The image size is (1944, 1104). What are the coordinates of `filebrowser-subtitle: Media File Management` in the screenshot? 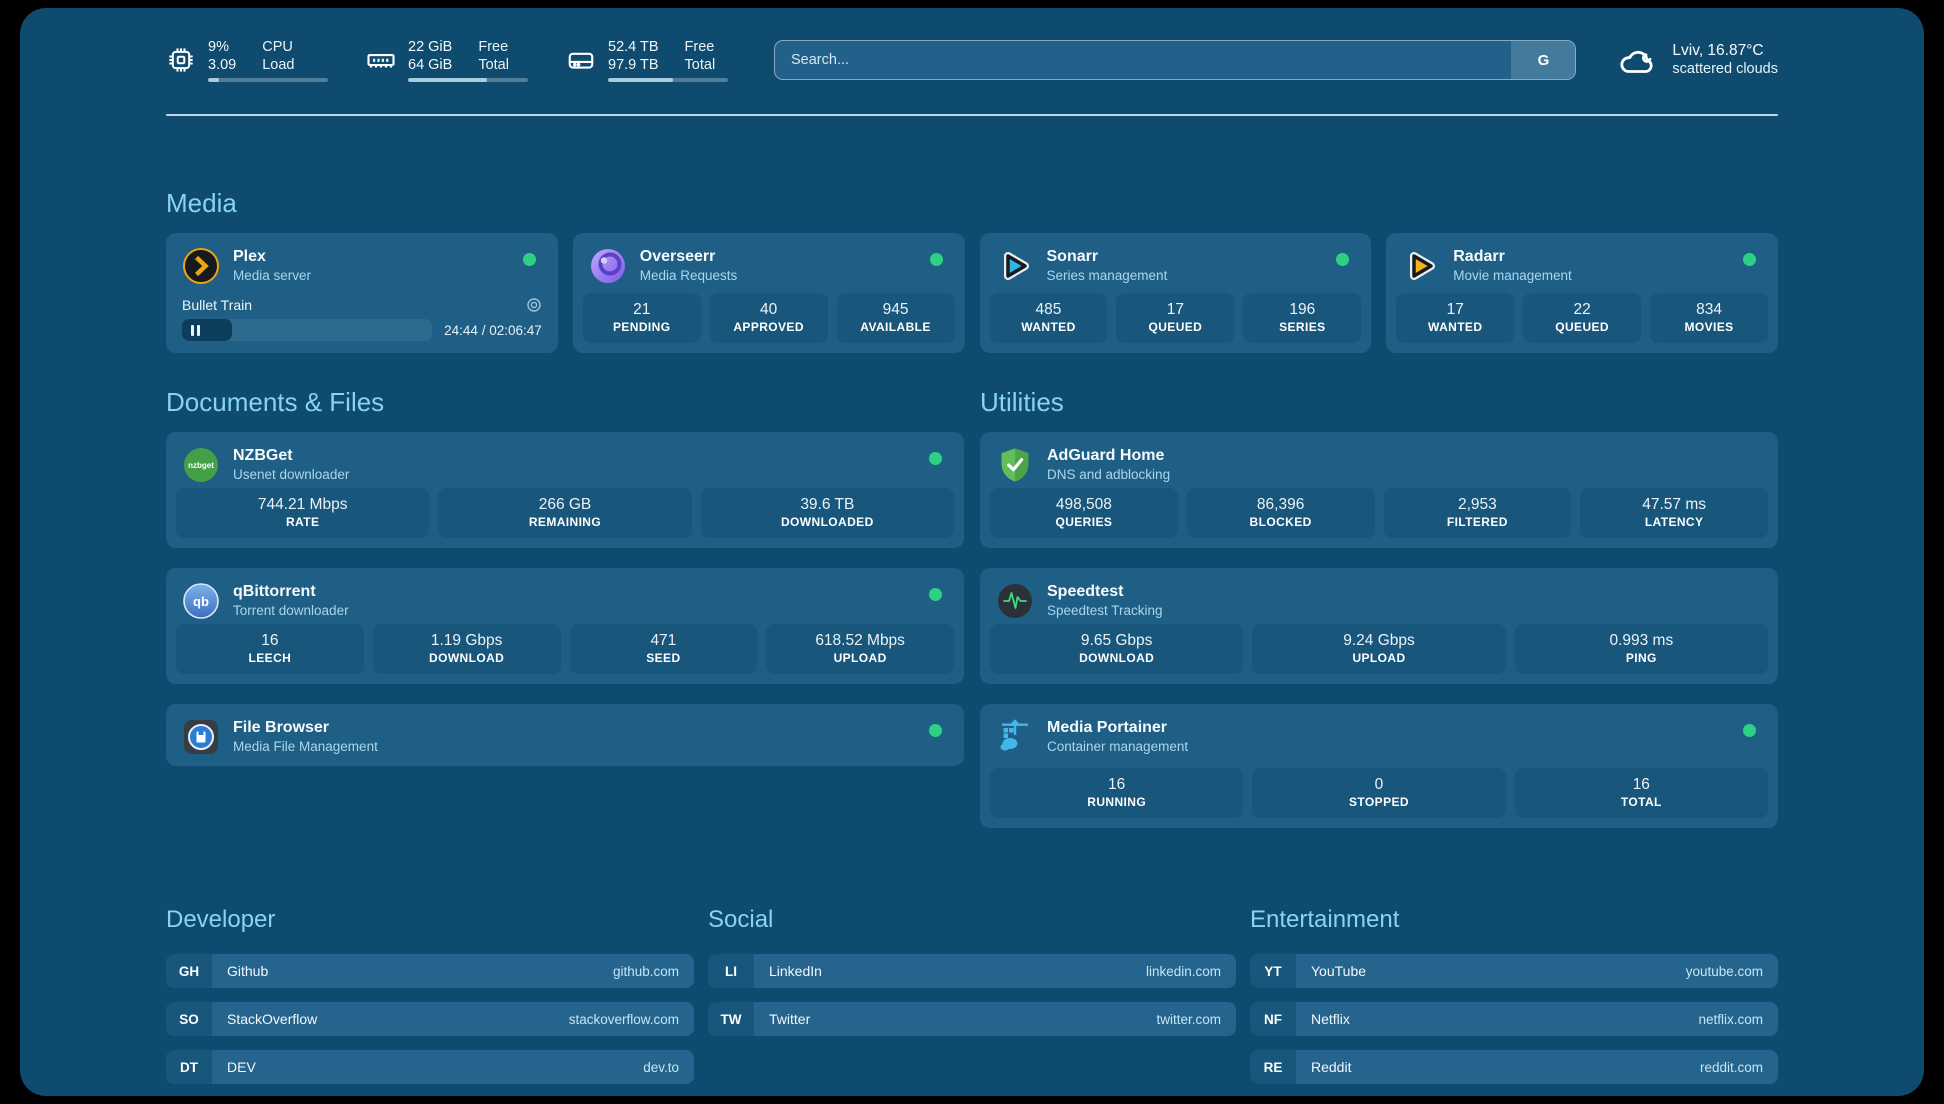 It's located at (305, 746).